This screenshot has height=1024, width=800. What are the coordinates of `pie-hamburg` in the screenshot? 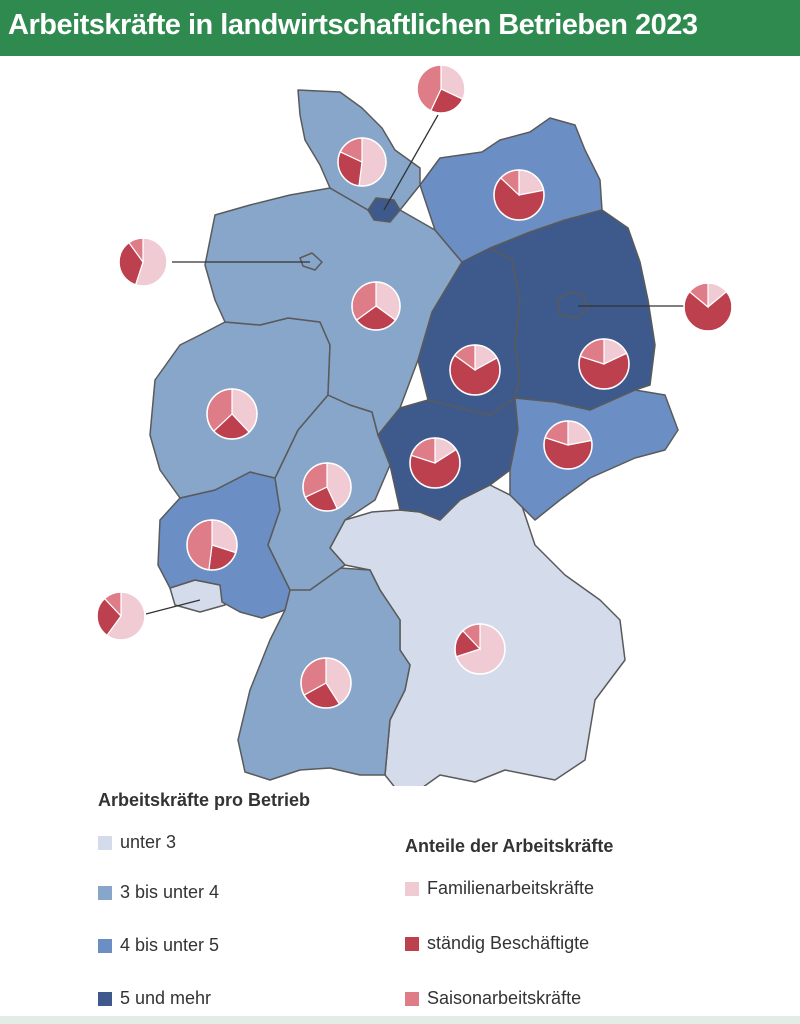 It's located at (441, 89).